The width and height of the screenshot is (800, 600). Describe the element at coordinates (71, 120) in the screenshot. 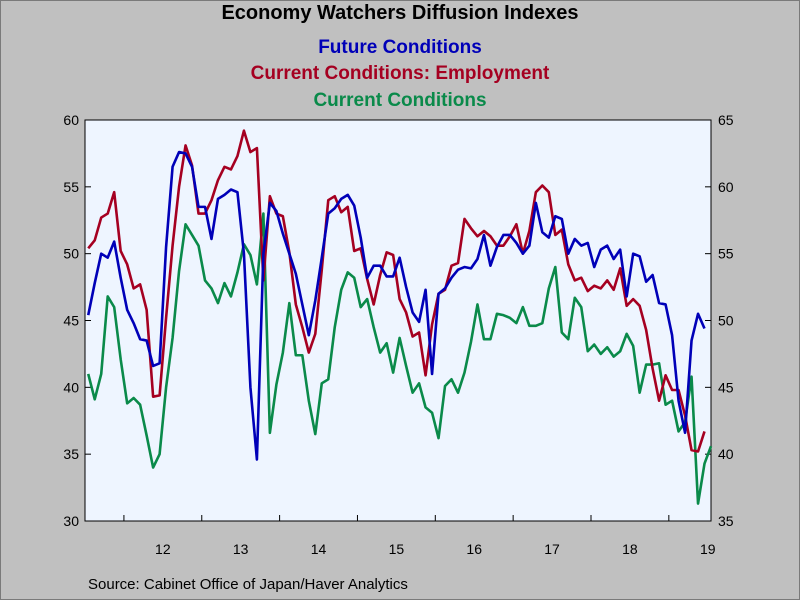

I see `left-tick-label: 60` at that location.